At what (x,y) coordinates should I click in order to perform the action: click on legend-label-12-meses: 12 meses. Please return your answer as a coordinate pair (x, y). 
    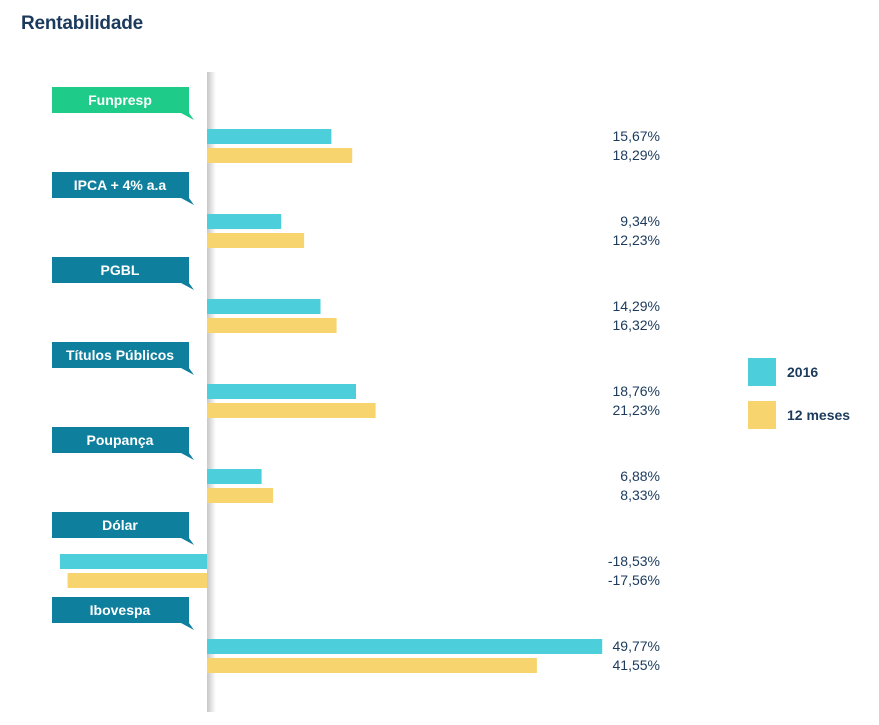
    Looking at the image, I should click on (819, 415).